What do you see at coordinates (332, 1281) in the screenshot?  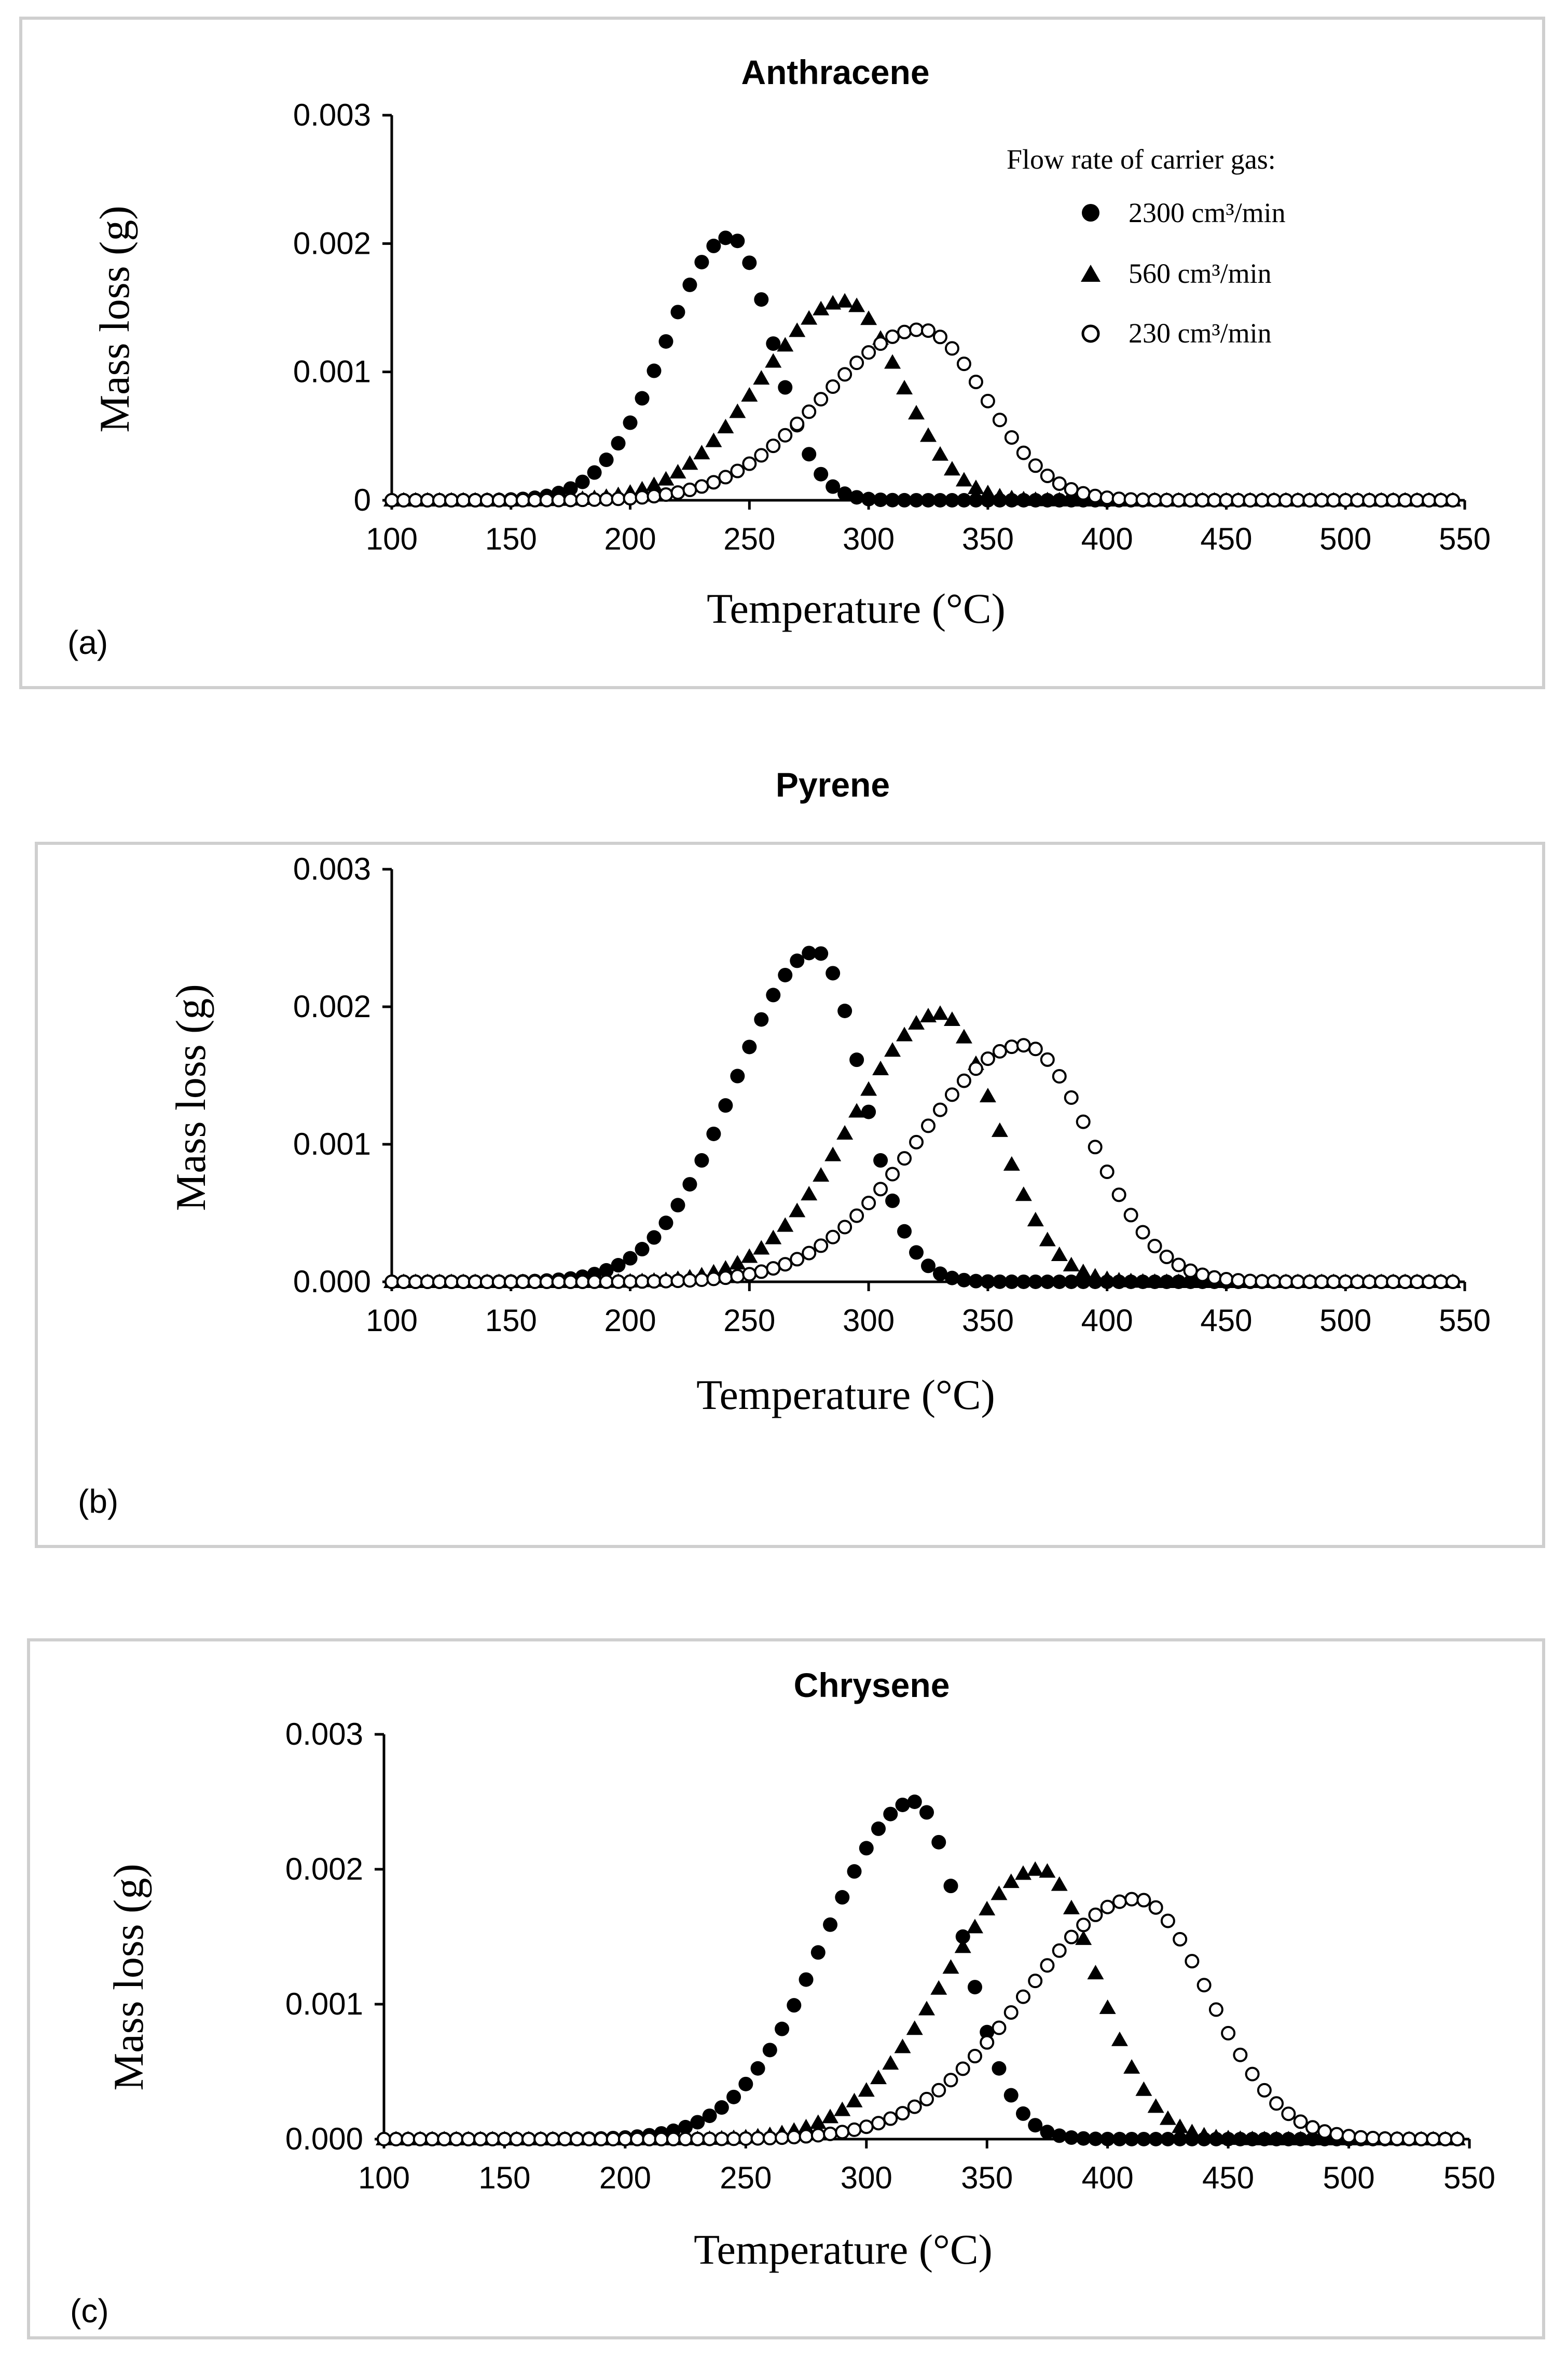 I see `y-tick-label: 0.000` at bounding box center [332, 1281].